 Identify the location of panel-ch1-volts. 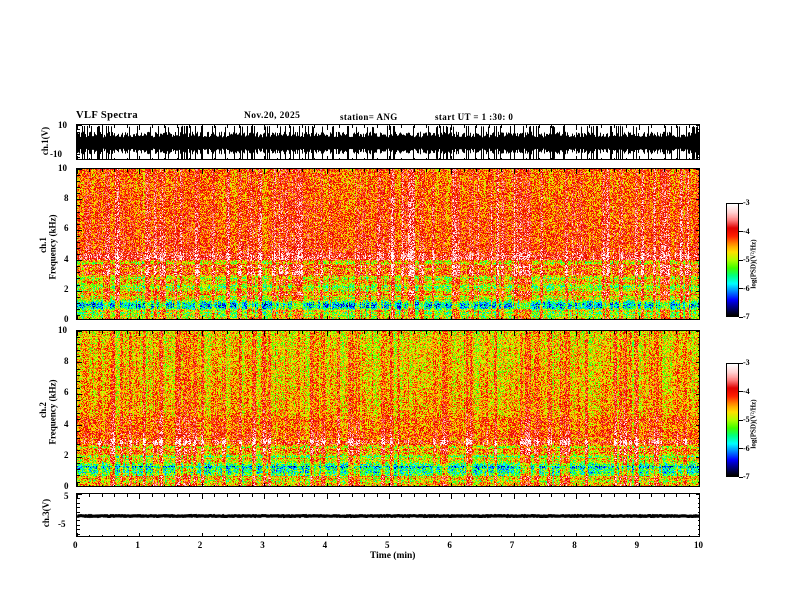
(388, 142).